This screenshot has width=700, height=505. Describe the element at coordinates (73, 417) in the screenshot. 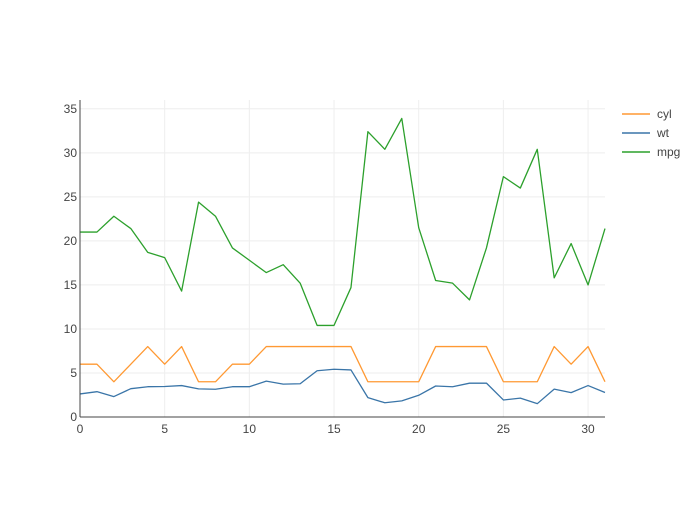

I see `y-tick-label: 0` at that location.